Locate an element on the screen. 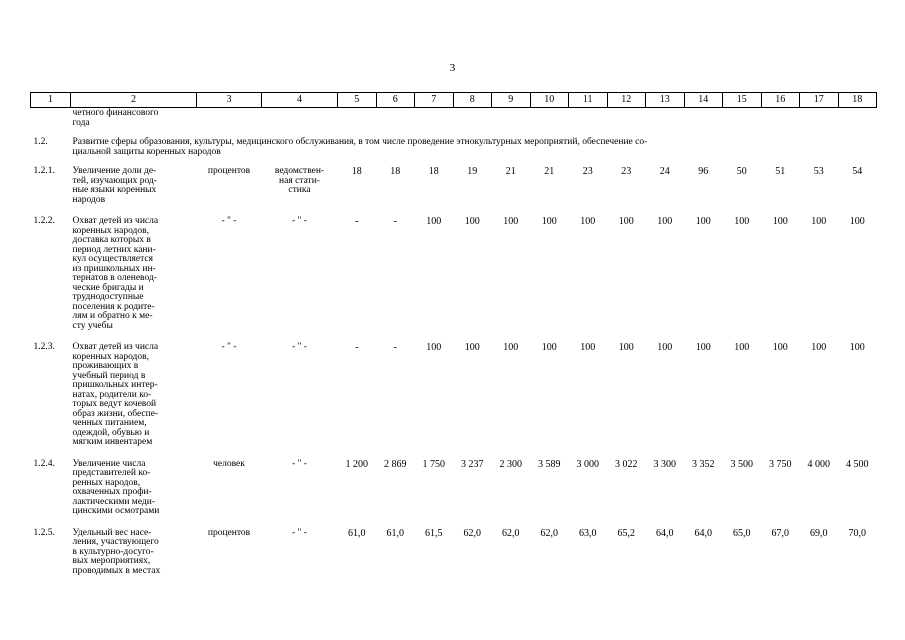 This screenshot has height=640, width=905. value-cell: 1 750 is located at coordinates (434, 464).